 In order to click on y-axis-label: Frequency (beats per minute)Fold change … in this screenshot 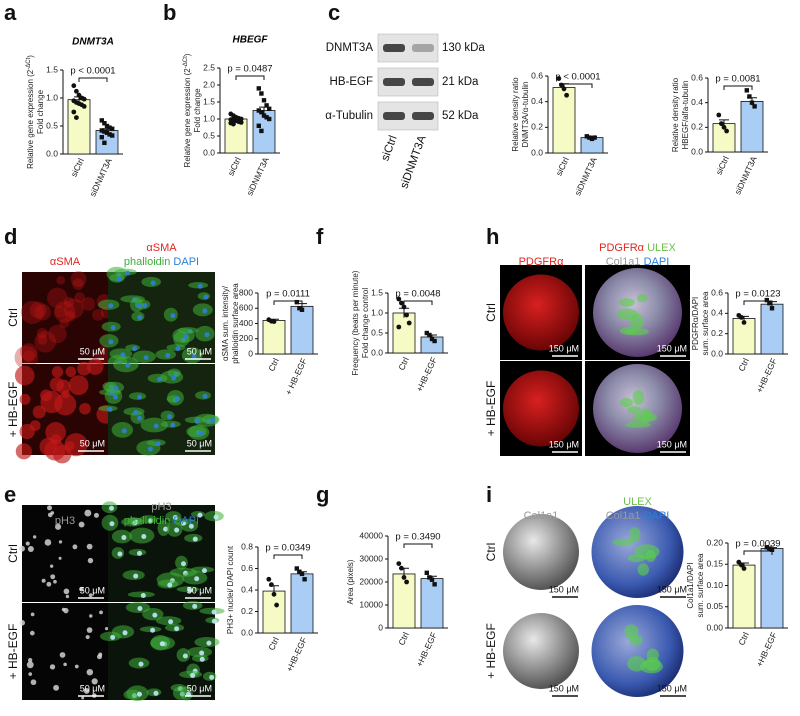, I will do `click(360, 322)`.